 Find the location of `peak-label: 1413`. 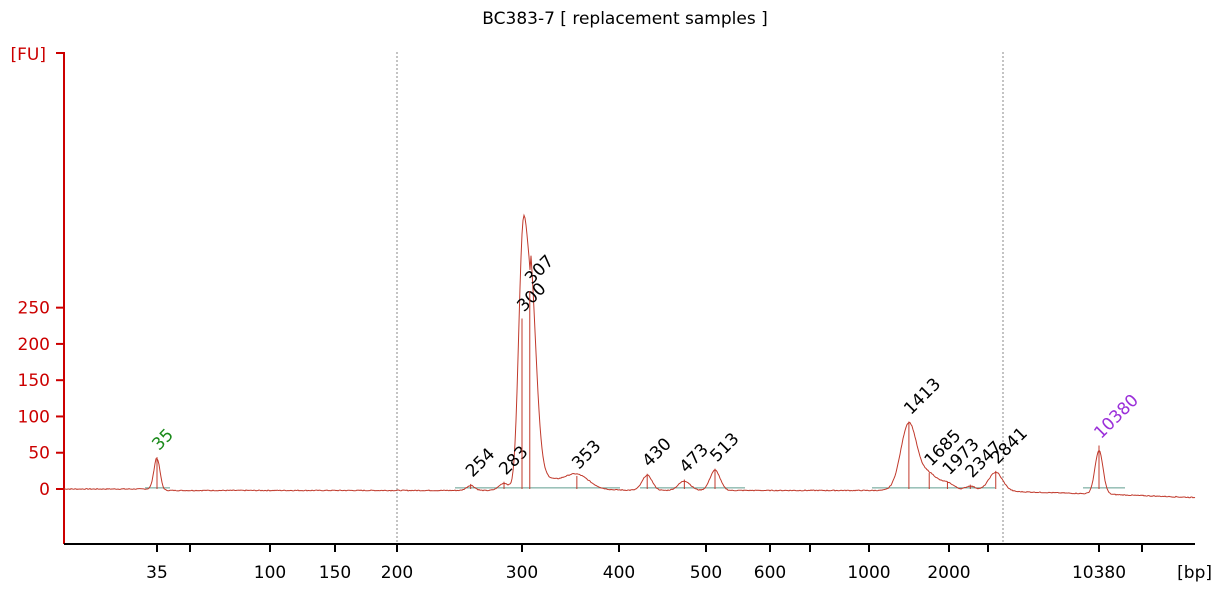

peak-label: 1413 is located at coordinates (922, 396).